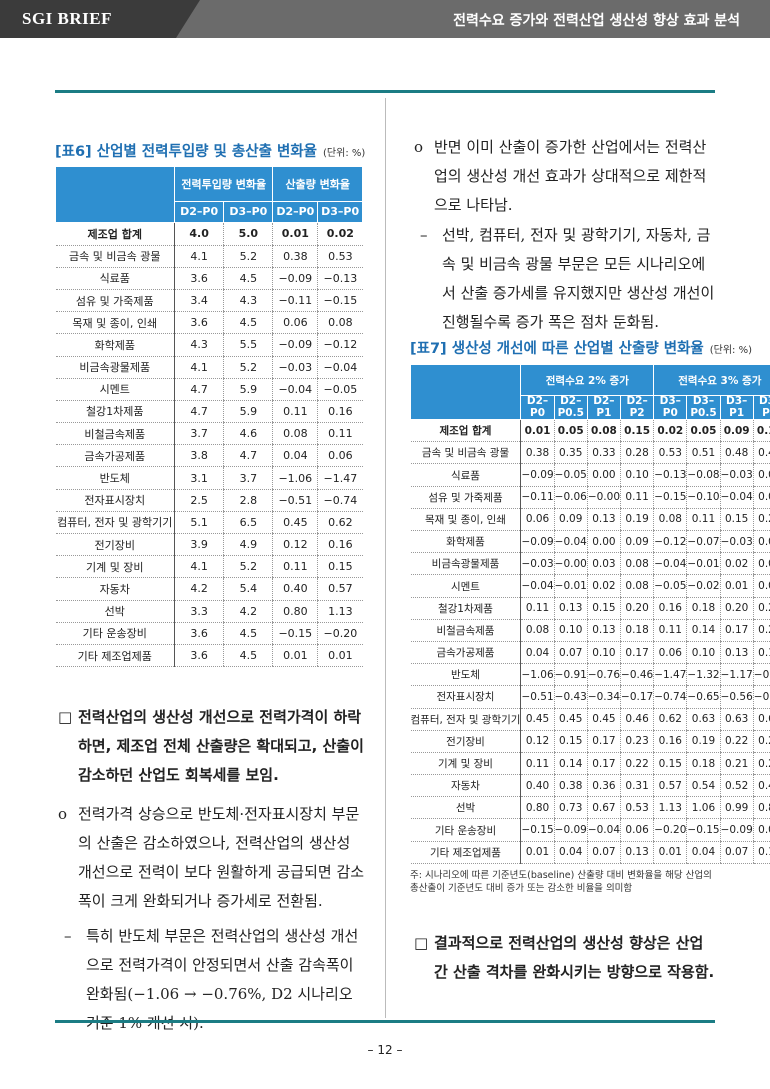 Image resolution: width=770 pixels, height=1089 pixels. What do you see at coordinates (209, 478) in the screenshot?
I see `table-row: 반도체 3.1 3.7 −1.06 −1.47` at bounding box center [209, 478].